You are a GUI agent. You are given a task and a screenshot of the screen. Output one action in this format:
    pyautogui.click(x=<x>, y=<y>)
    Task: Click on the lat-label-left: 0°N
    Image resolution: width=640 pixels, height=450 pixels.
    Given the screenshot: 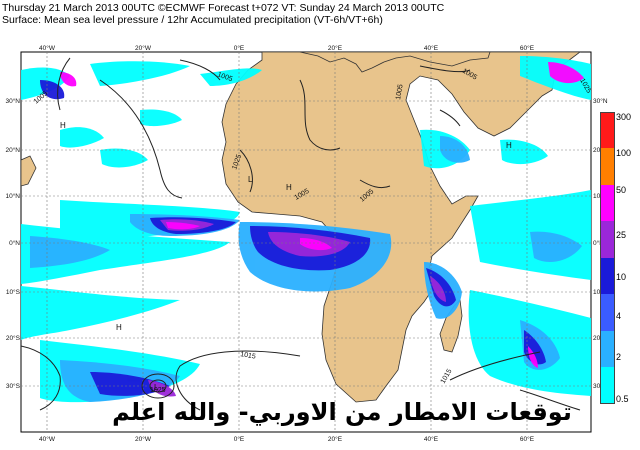 What is the action you would take?
    pyautogui.click(x=14, y=243)
    